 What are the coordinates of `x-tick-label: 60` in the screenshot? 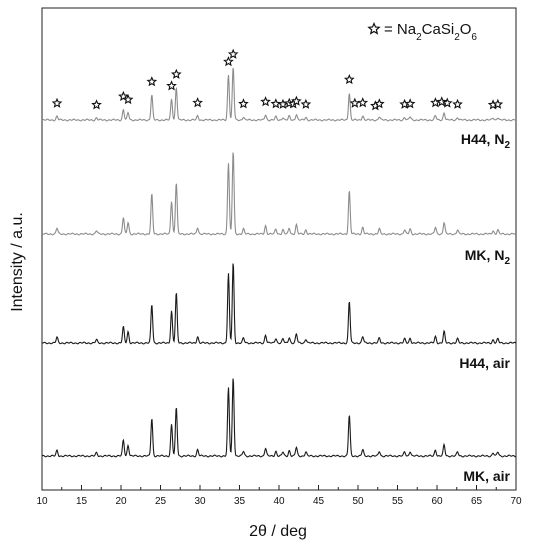 It's located at (437, 501).